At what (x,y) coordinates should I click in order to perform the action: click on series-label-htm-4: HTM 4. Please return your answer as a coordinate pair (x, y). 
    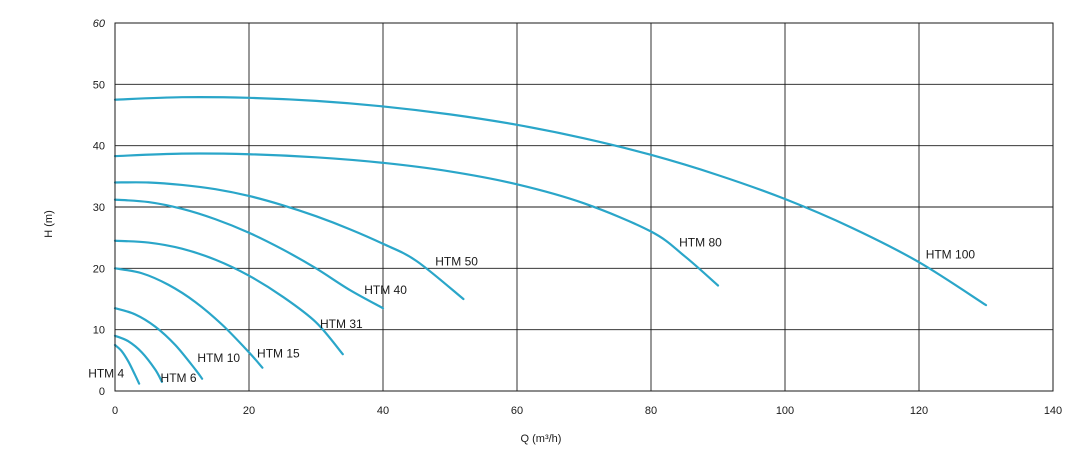
    Looking at the image, I should click on (106, 374).